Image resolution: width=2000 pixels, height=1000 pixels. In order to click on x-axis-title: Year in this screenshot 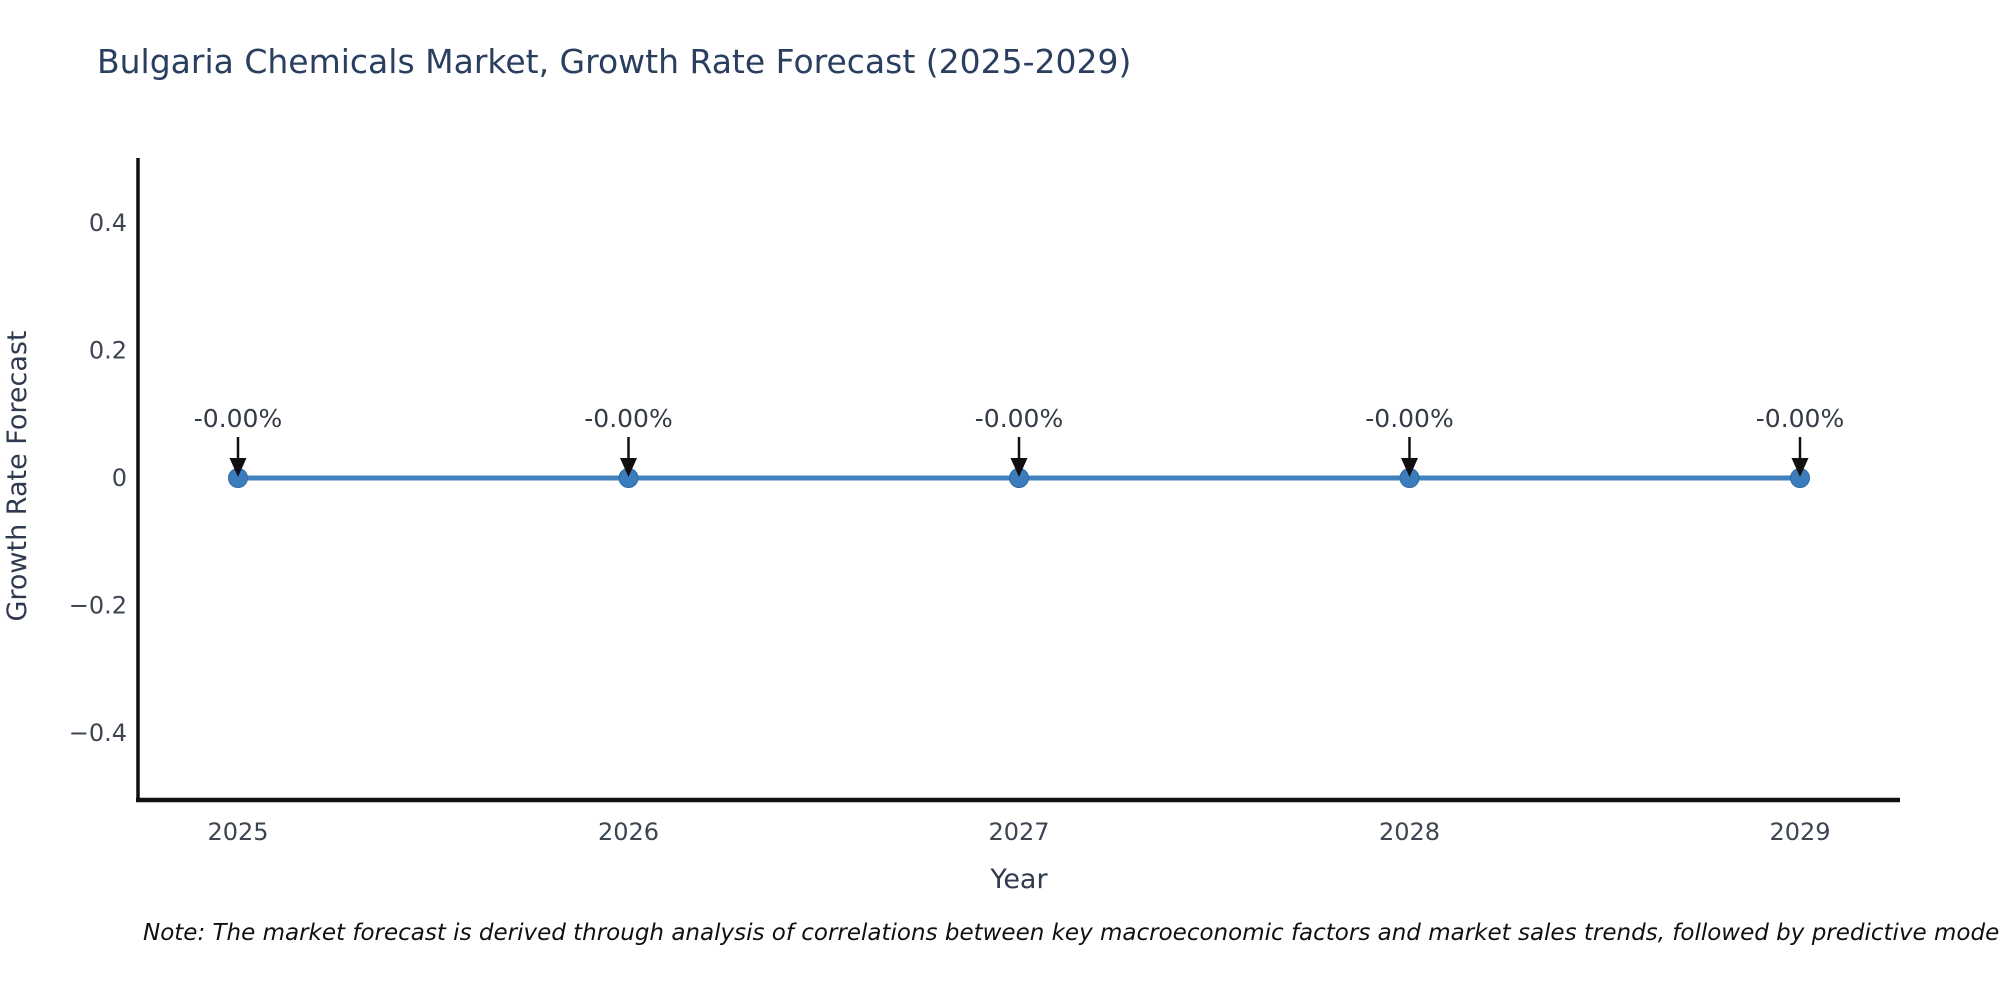, I will do `click(1018, 879)`.